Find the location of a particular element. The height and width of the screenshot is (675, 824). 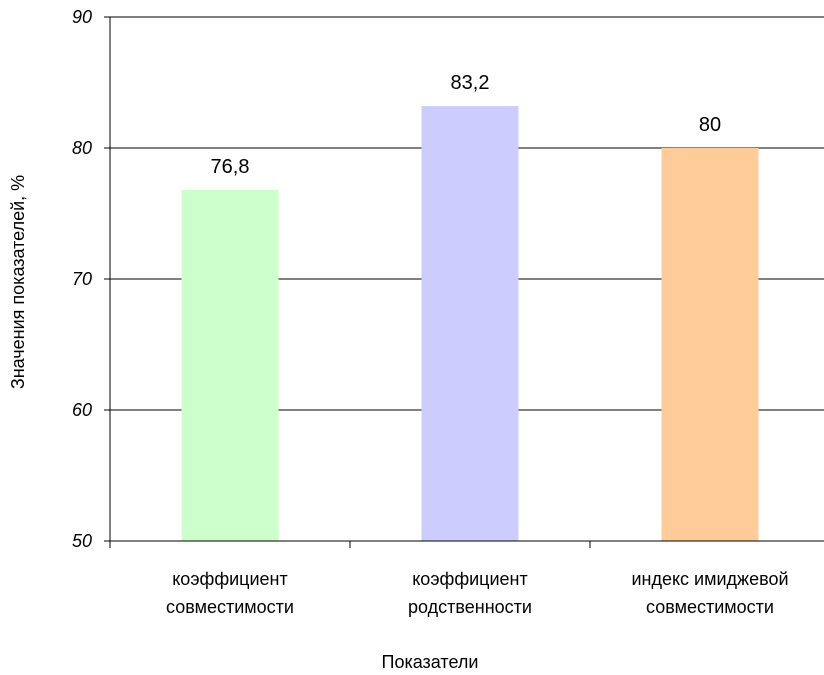

data-label: 76,8 is located at coordinates (230, 167).